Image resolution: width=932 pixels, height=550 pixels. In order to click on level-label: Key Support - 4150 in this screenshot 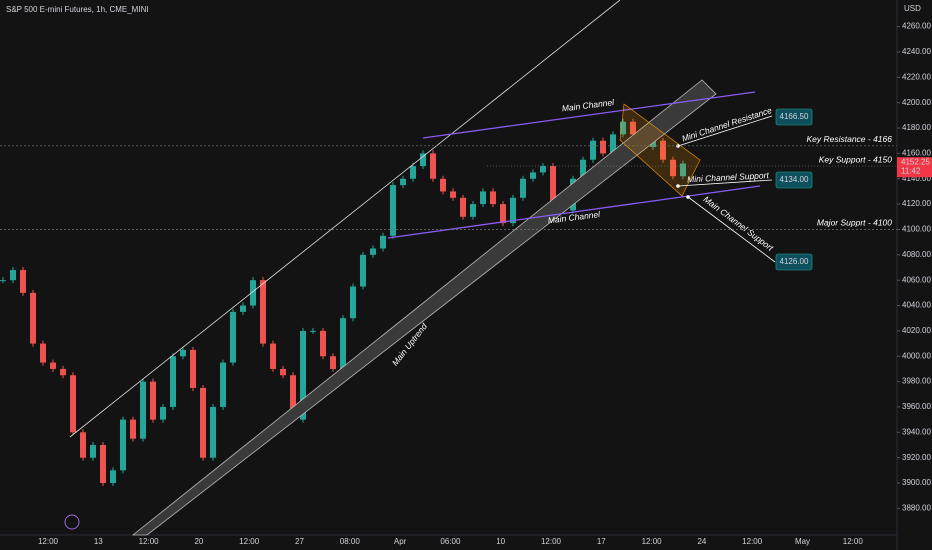, I will do `click(856, 159)`.